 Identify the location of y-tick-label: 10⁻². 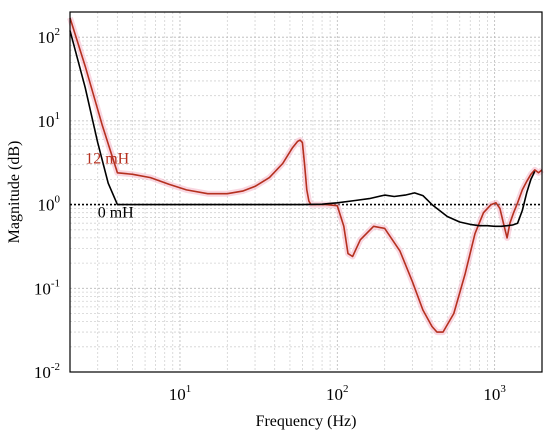
(47, 371).